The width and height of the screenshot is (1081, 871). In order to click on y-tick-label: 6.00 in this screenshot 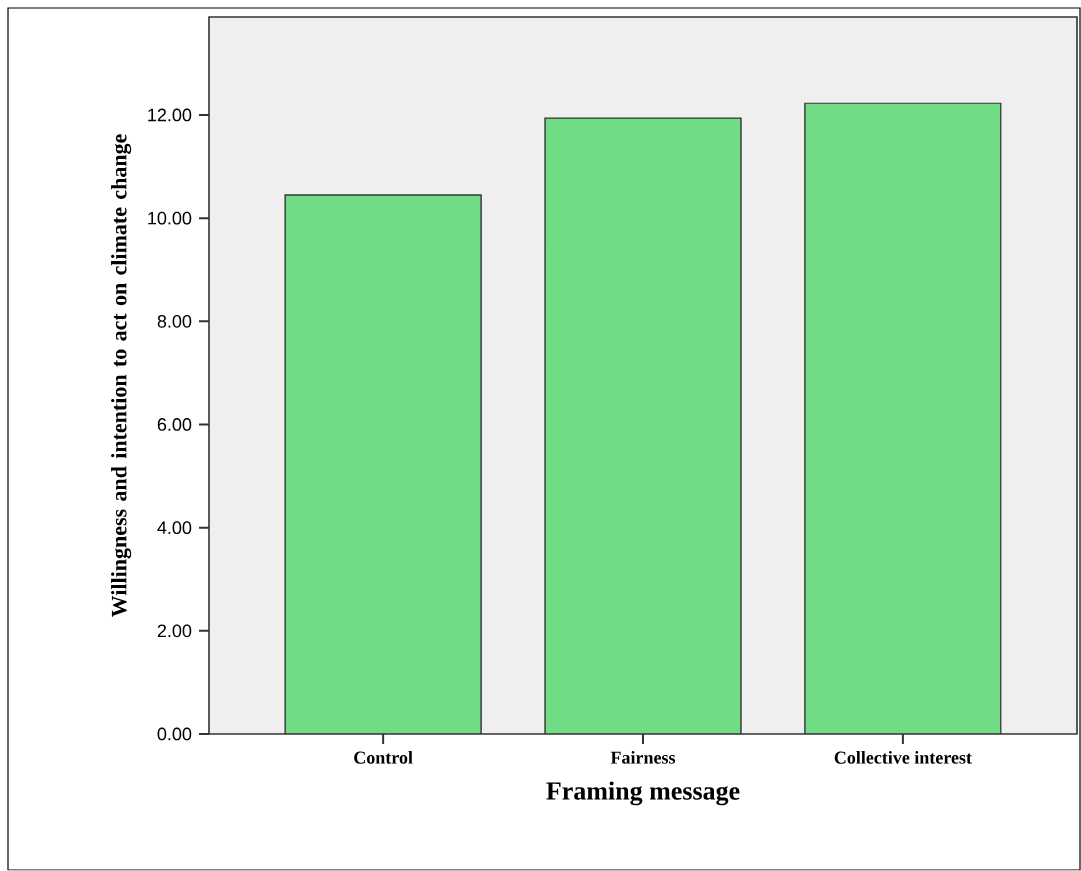, I will do `click(174, 425)`.